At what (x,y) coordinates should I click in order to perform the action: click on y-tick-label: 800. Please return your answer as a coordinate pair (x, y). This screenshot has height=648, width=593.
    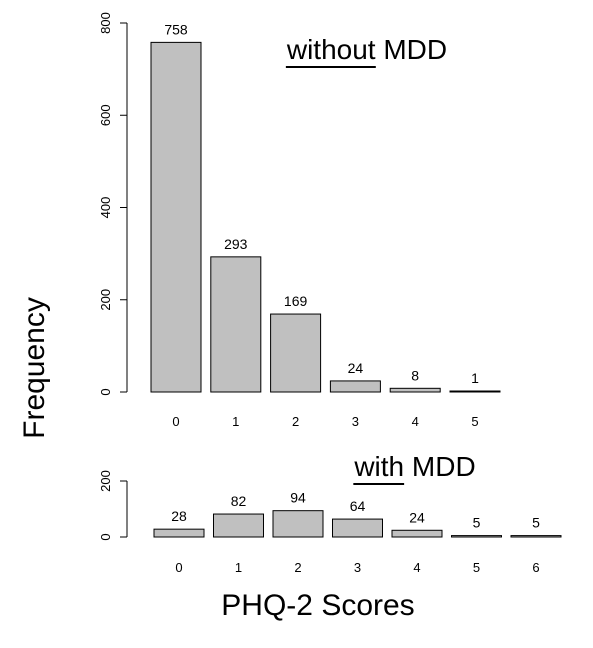
    Looking at the image, I should click on (105, 23).